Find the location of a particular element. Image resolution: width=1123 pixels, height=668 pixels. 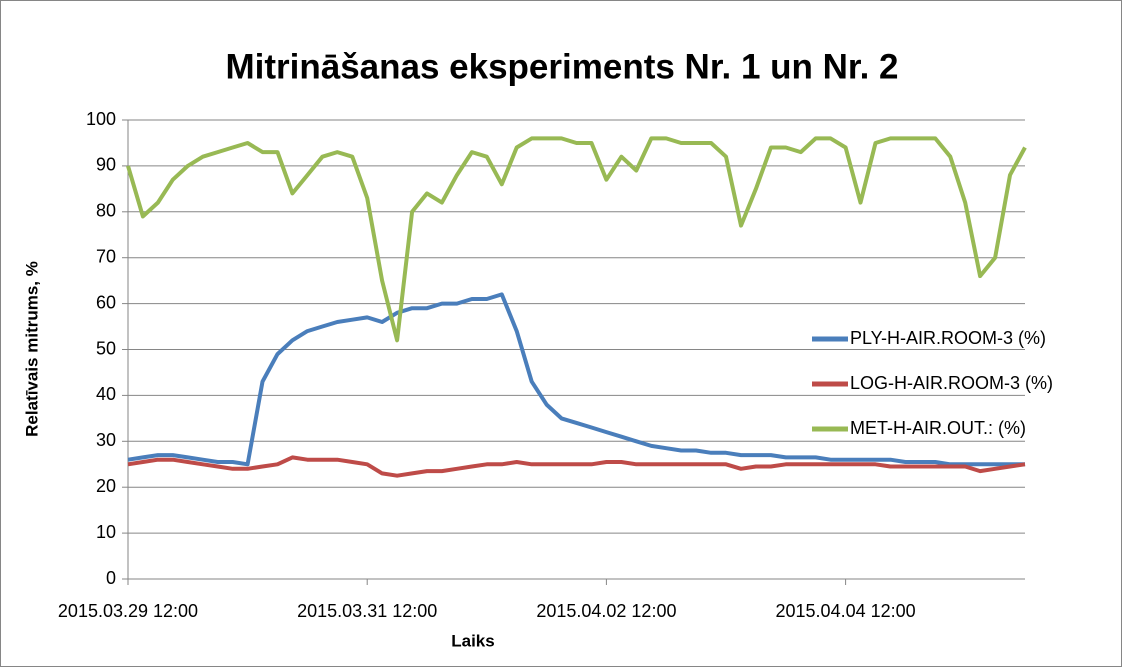

y-tick-label: 60 is located at coordinates (106, 302).